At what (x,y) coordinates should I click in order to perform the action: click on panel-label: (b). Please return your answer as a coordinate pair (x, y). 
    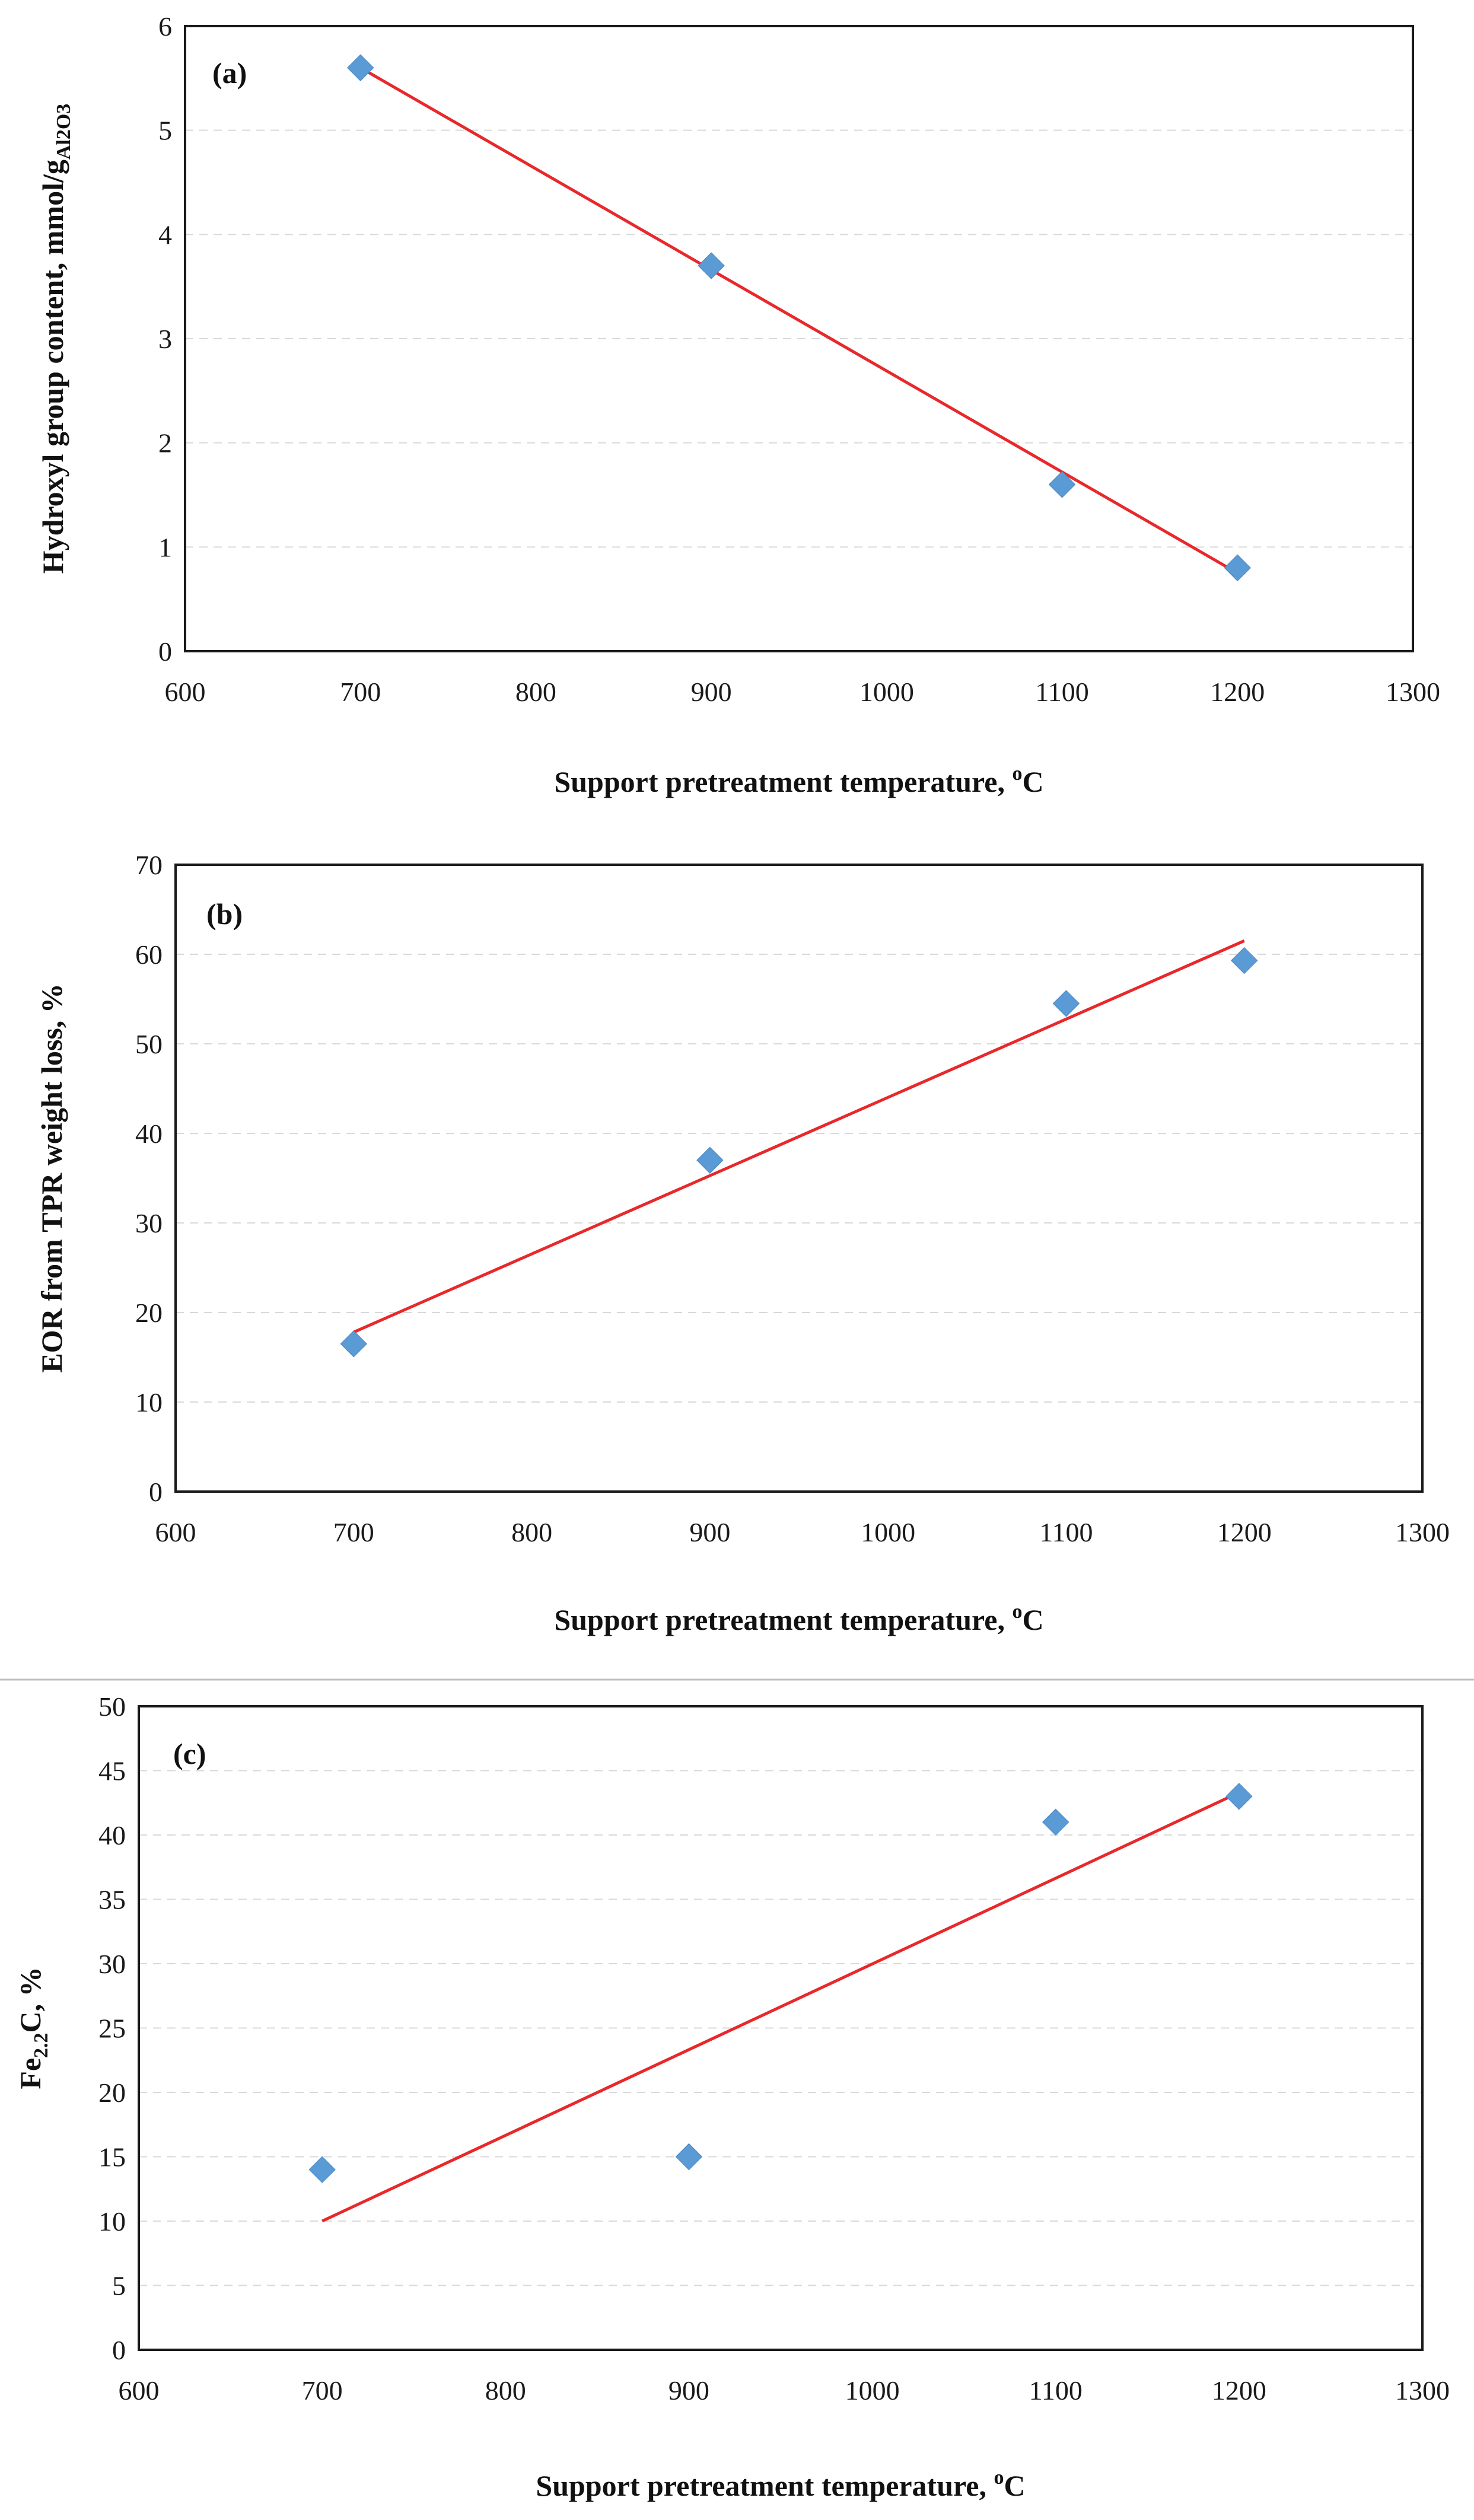
    Looking at the image, I should click on (224, 914).